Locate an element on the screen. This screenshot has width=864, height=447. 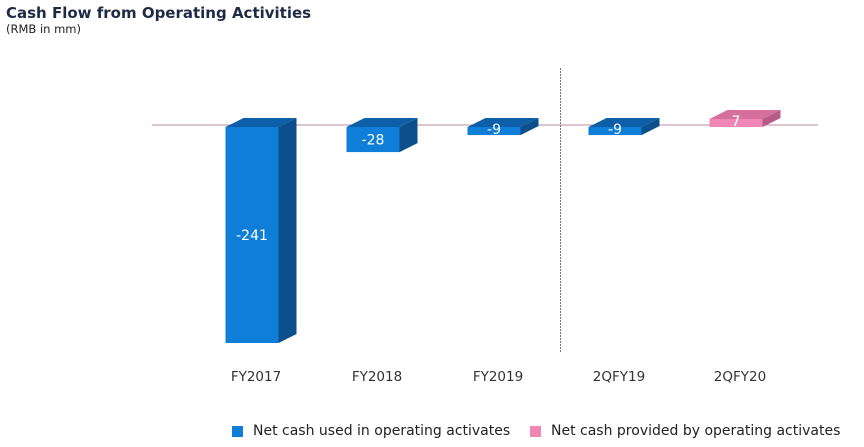
legend-item-provided: Net cash provided by operating activates is located at coordinates (685, 431).